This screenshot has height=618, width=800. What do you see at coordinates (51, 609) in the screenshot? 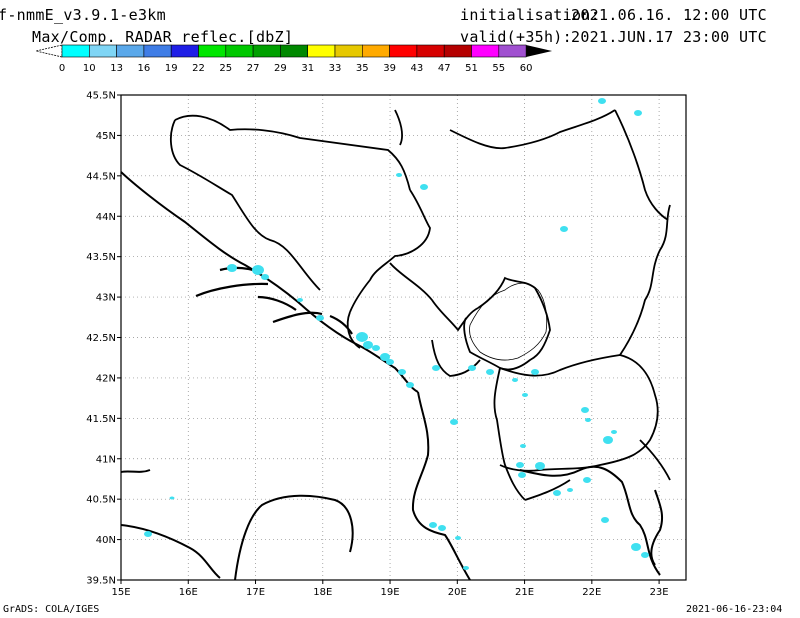
I see `footer-software: GrADS: COLA/IGES` at bounding box center [51, 609].